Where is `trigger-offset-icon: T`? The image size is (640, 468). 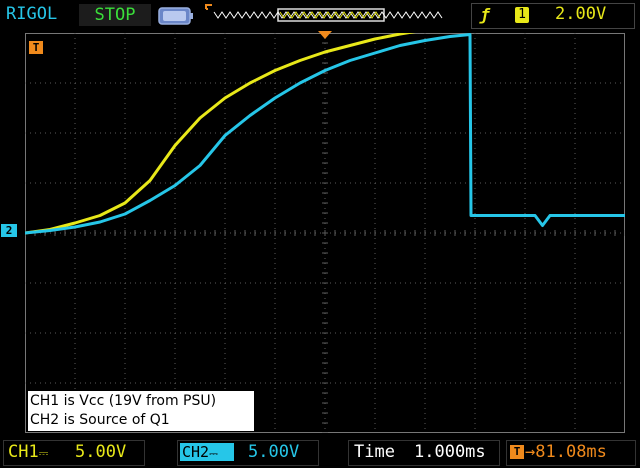
trigger-offset-icon: T is located at coordinates (517, 452).